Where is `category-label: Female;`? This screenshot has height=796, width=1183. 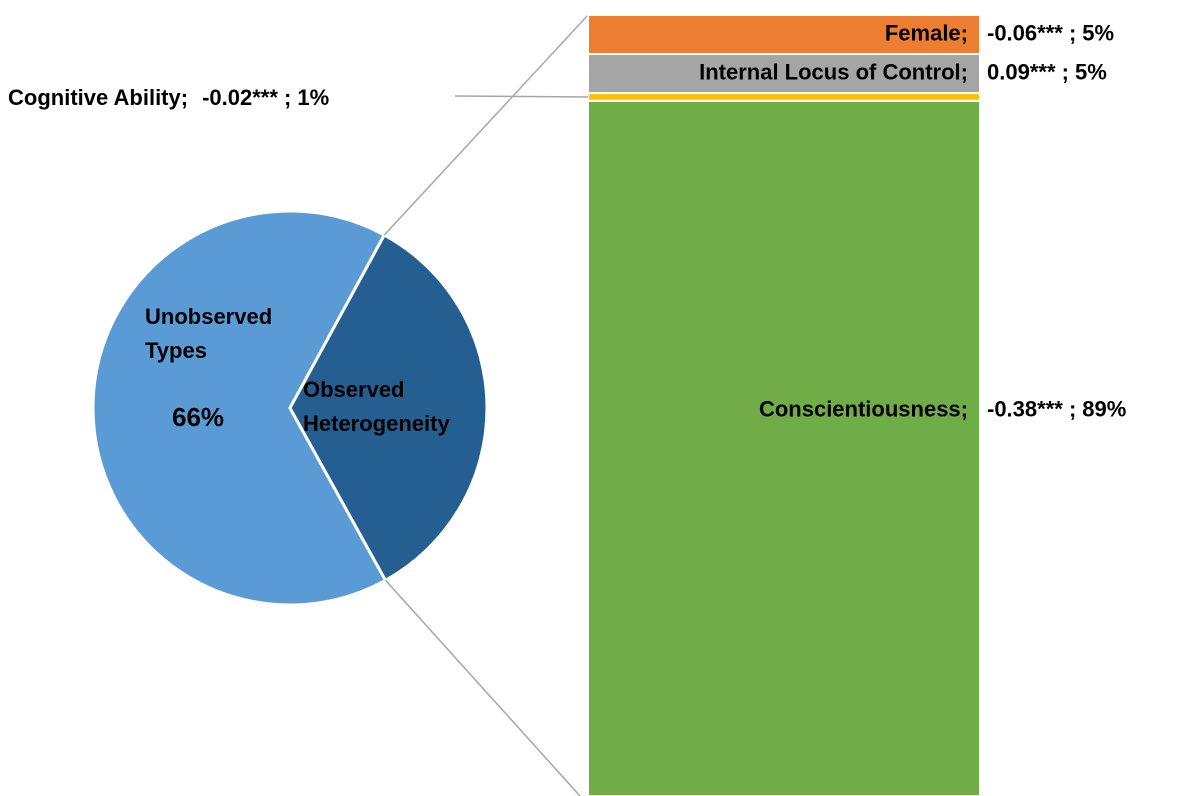 category-label: Female; is located at coordinates (926, 32).